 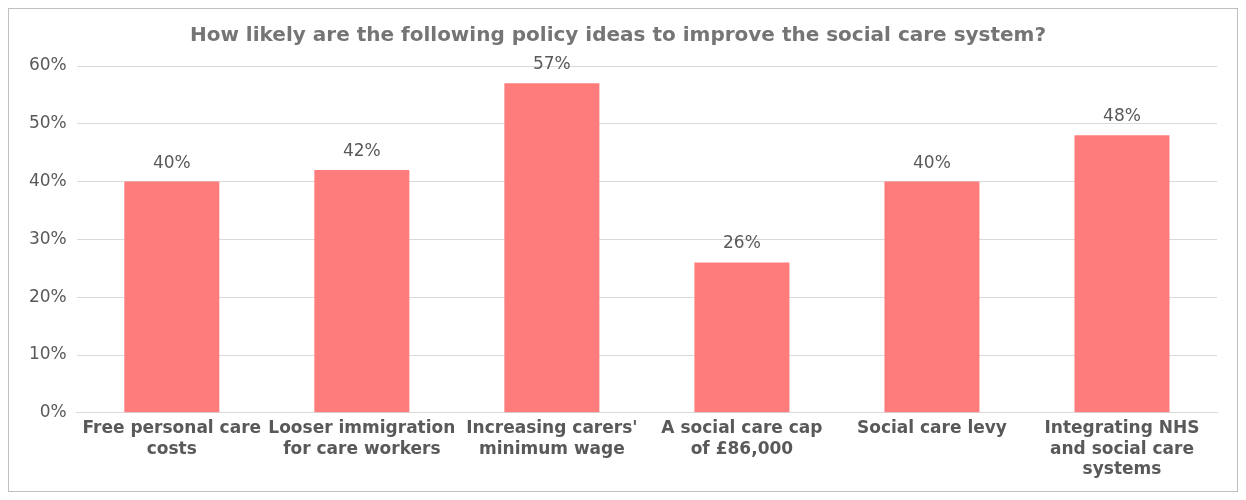 I want to click on data-label: 57%, so click(x=551, y=63).